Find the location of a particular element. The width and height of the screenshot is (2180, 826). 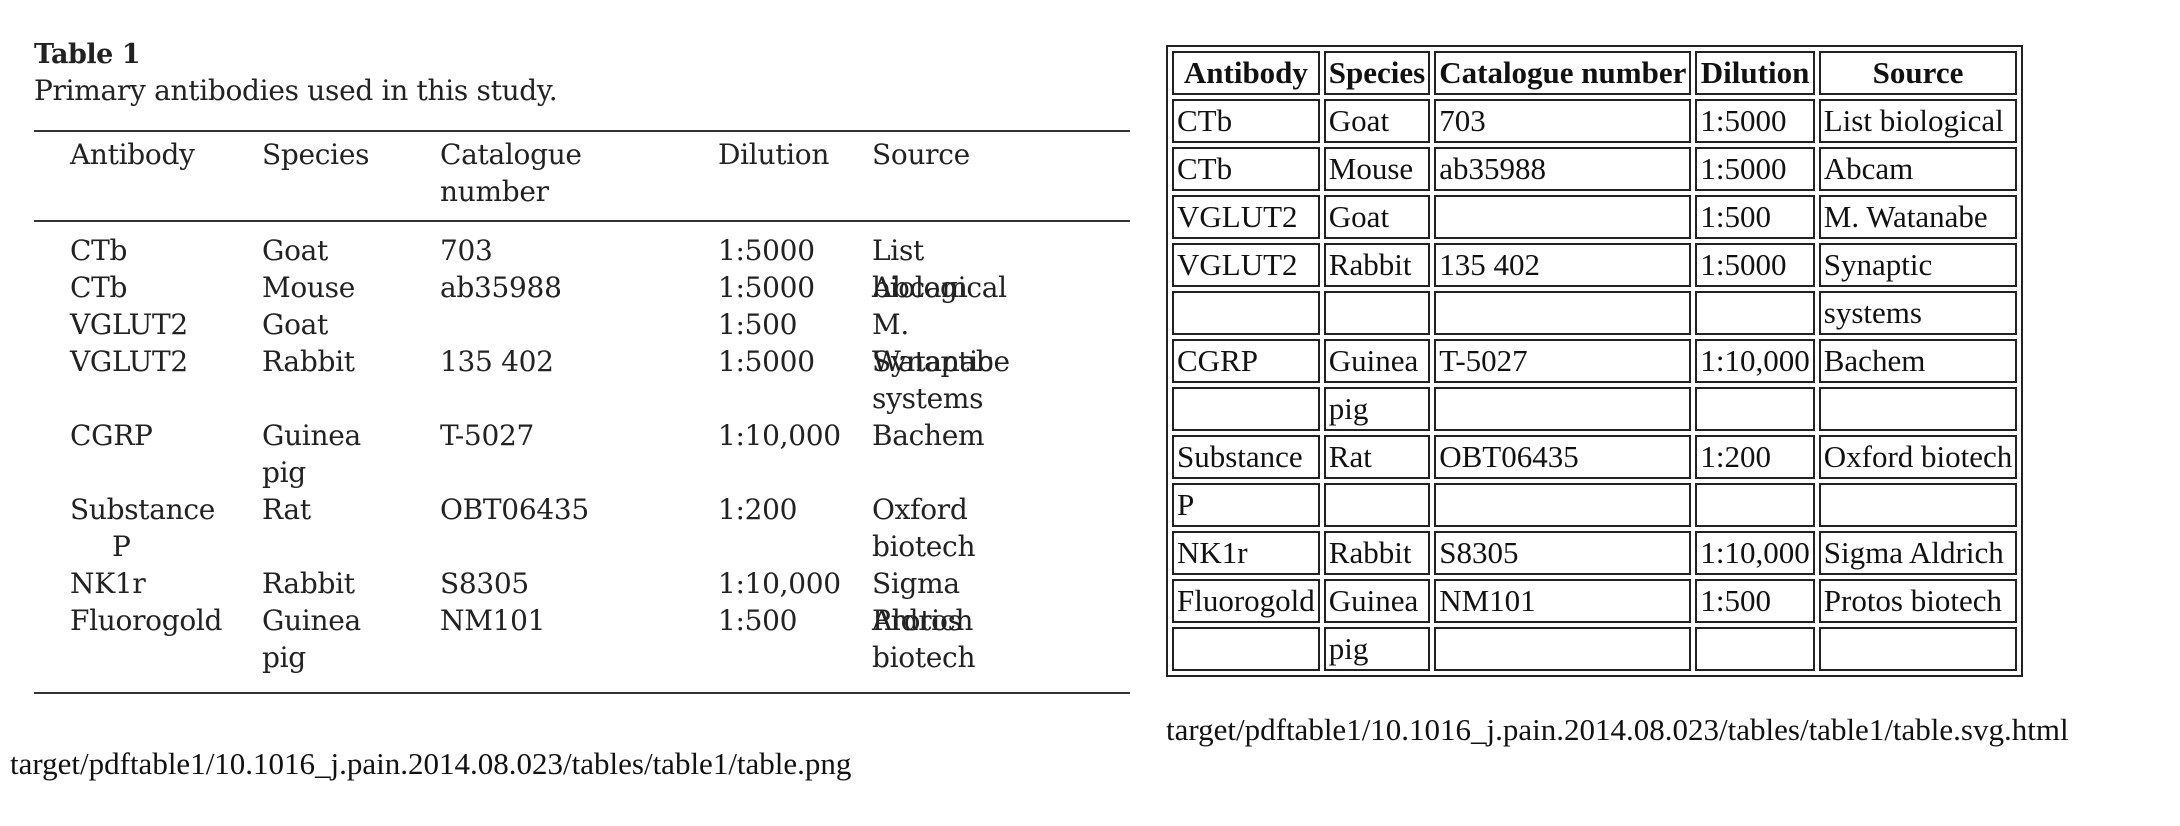

cell-source: Protos biotech is located at coordinates (924, 639).